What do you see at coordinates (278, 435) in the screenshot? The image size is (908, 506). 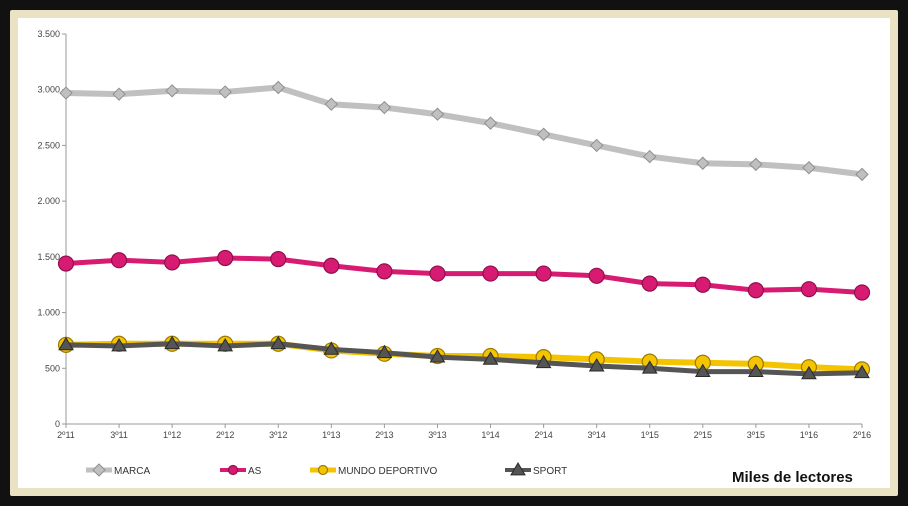 I see `x-tick-label: 3º12` at bounding box center [278, 435].